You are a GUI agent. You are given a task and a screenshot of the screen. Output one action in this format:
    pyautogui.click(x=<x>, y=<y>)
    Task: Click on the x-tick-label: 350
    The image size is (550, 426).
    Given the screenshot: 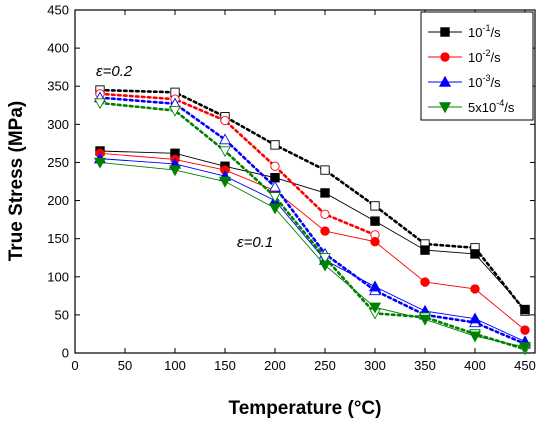 What is the action you would take?
    pyautogui.click(x=425, y=365)
    